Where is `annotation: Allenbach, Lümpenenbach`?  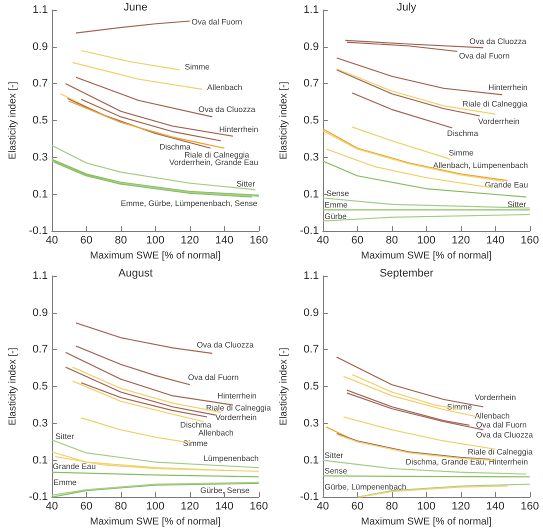
annotation: Allenbach, Lümpenenbach is located at coordinates (480, 165).